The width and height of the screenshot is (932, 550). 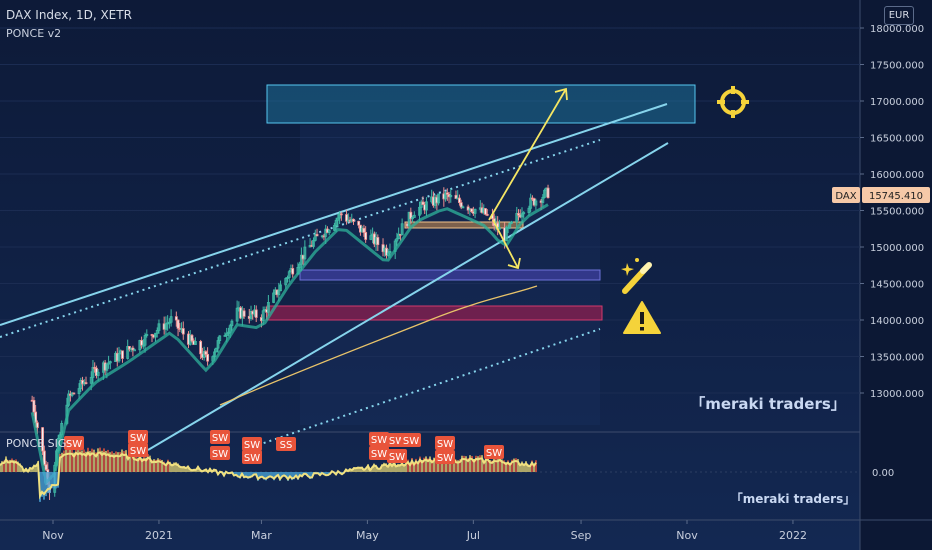 I want to click on breakout-zone, so click(x=464, y=225).